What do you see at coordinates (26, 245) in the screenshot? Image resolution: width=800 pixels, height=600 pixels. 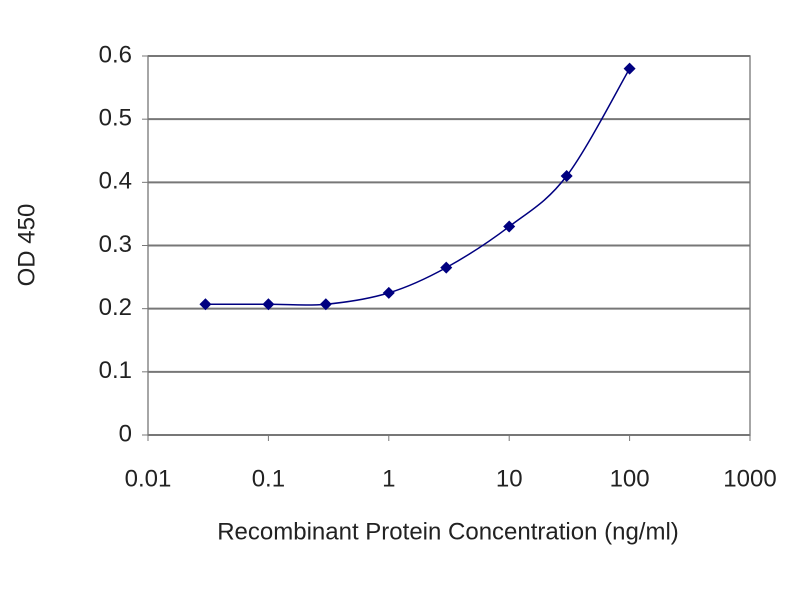 I see `y-axis-label: OD 450` at bounding box center [26, 245].